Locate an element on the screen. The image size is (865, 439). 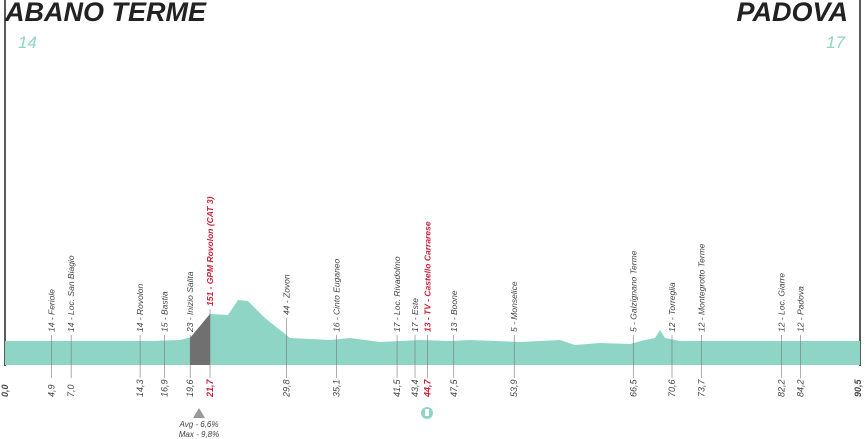
km-label: 84,2 is located at coordinates (800, 388).